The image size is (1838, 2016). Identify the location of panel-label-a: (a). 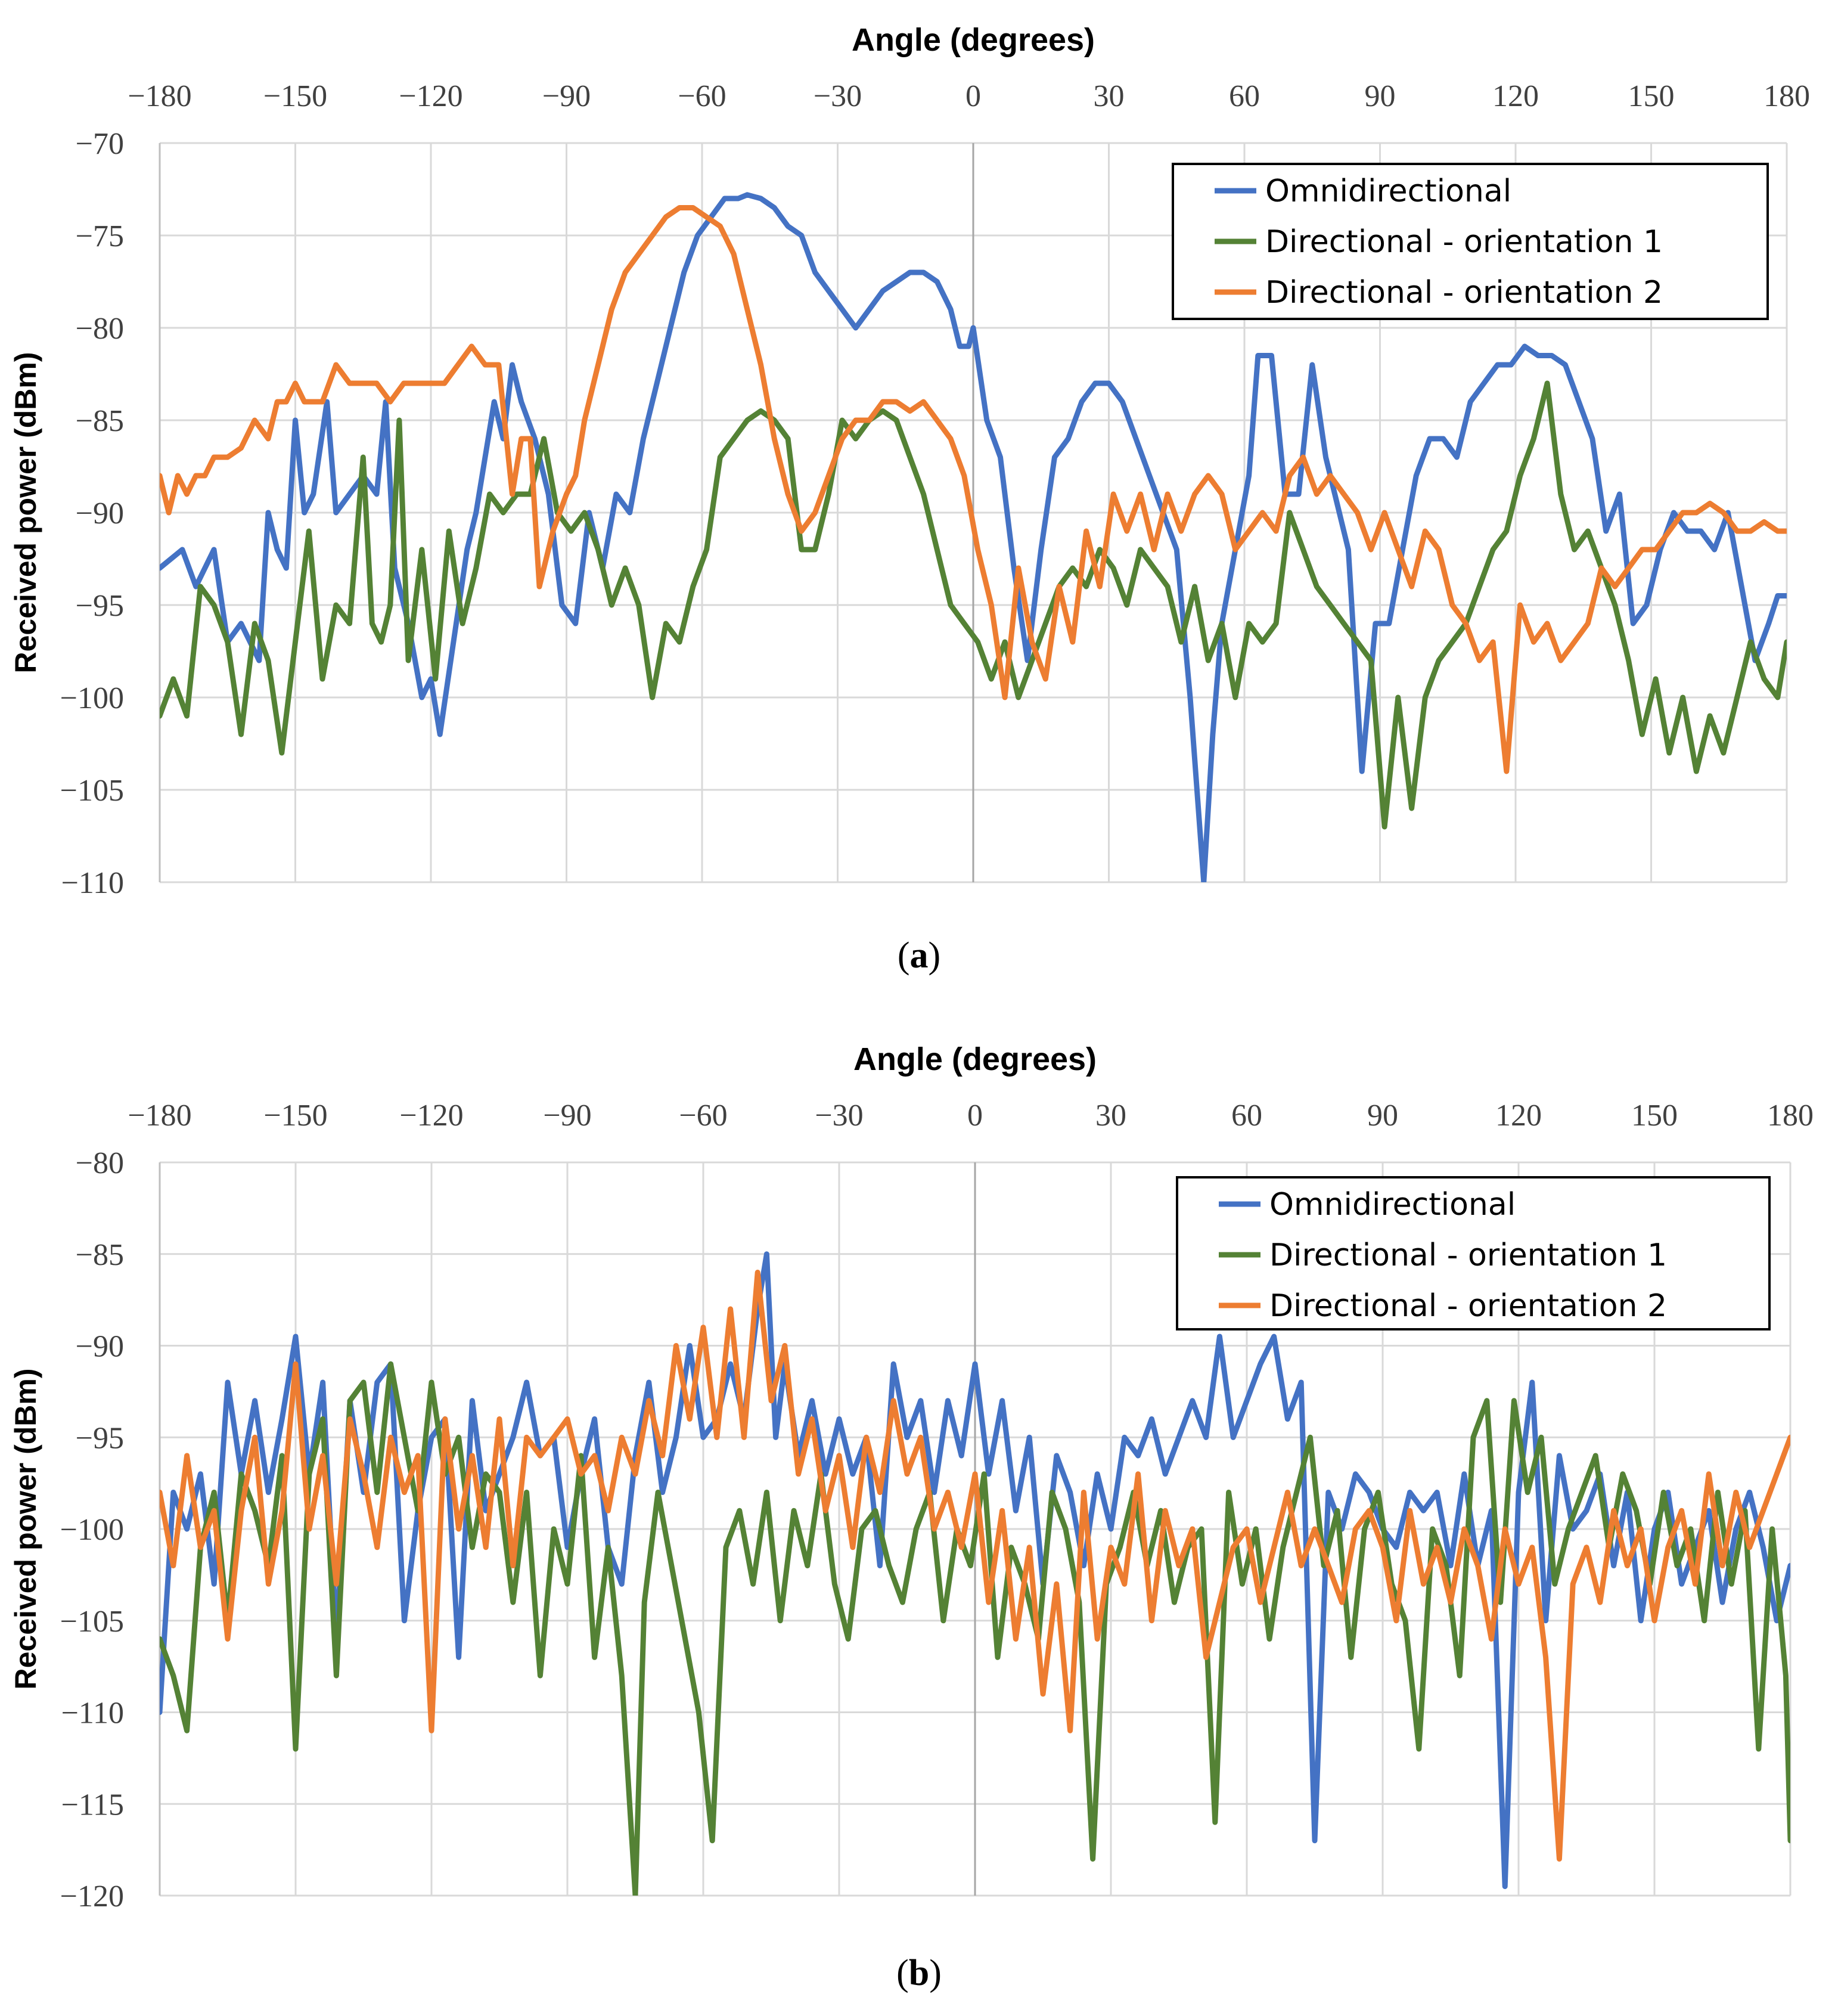
(919, 955).